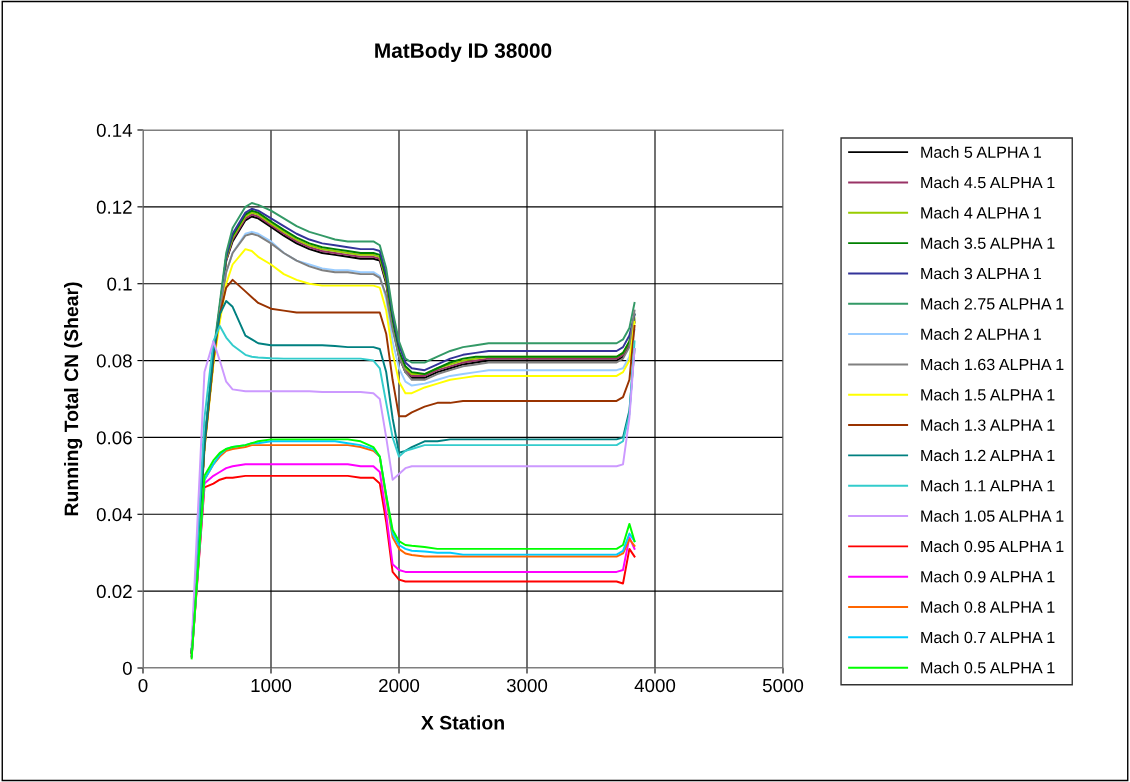 The image size is (1130, 782). What do you see at coordinates (399, 685) in the screenshot?
I see `x-tick-label: 2000` at bounding box center [399, 685].